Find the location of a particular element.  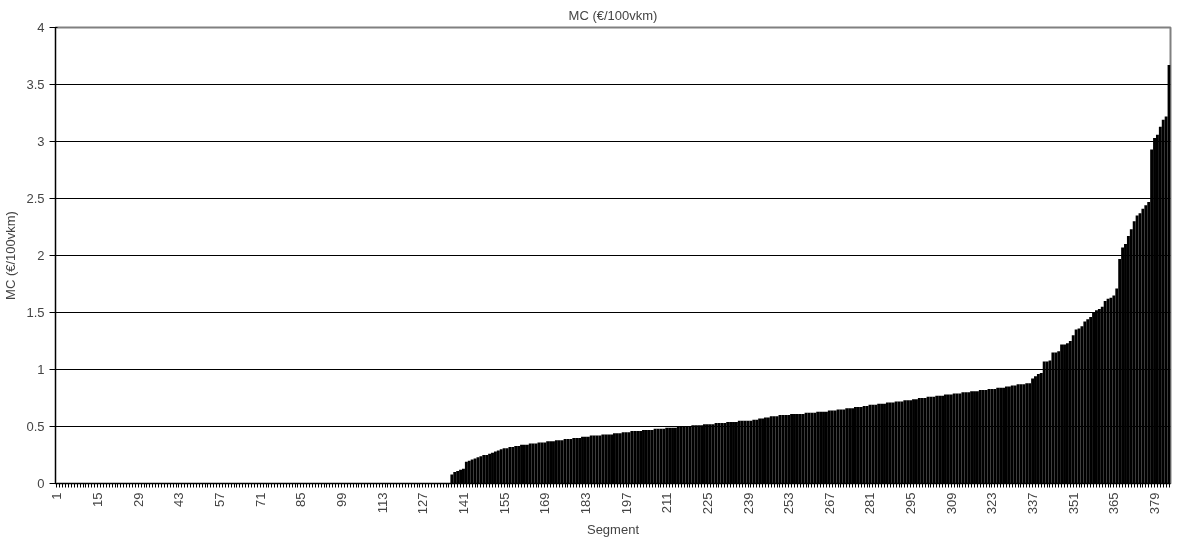

x-tick-label: 113 is located at coordinates (382, 503).